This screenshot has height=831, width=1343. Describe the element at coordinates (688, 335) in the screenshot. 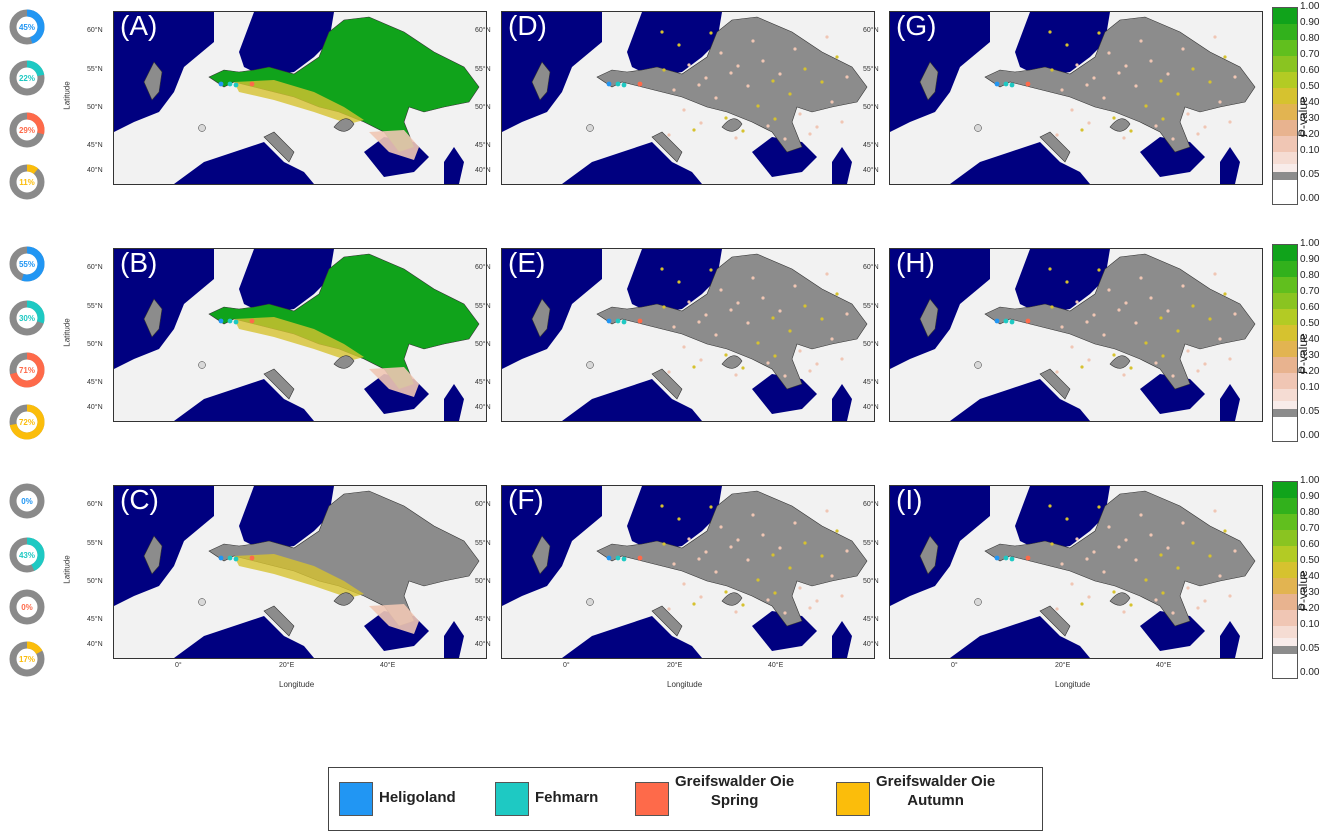

I see `map-panel: (E)` at that location.